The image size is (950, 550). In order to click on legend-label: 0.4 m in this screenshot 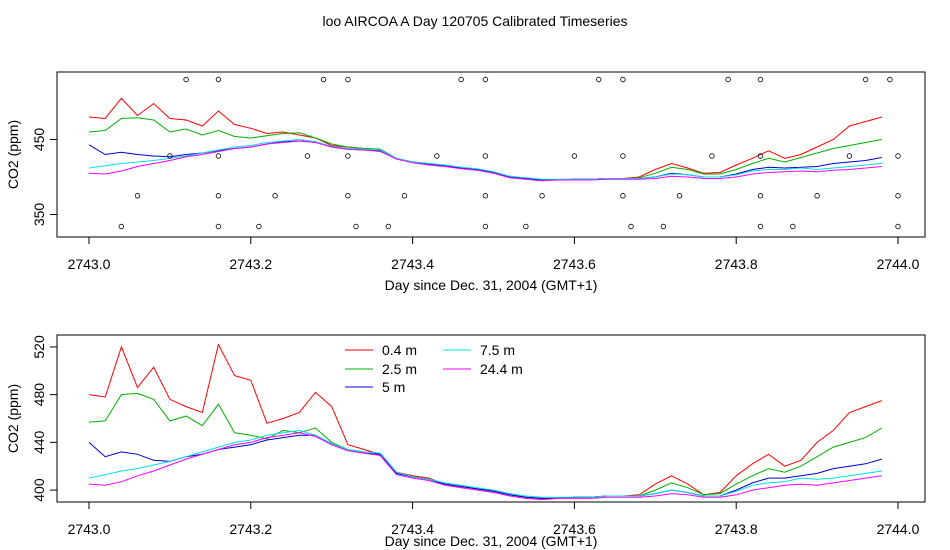, I will do `click(399, 350)`.